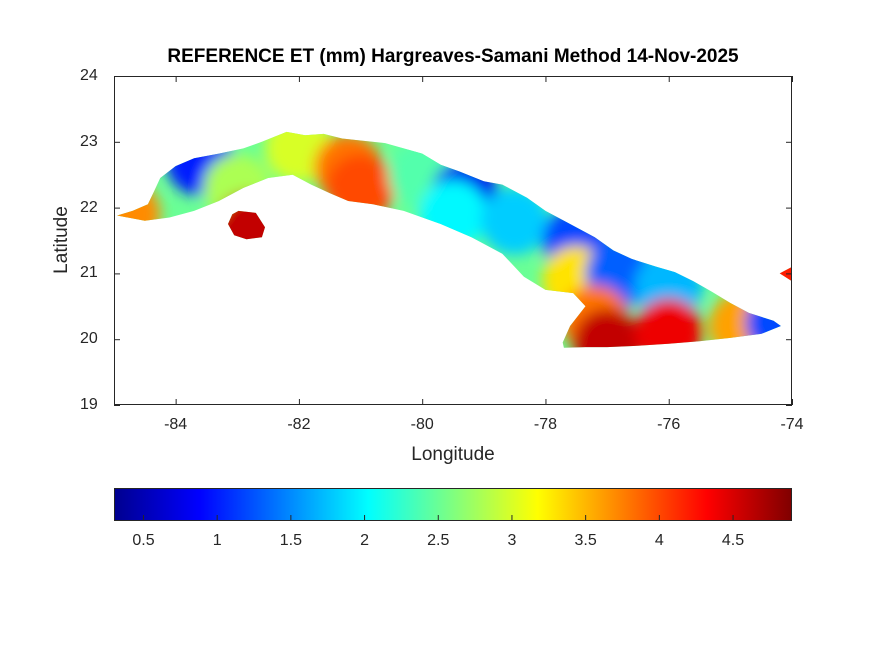 The height and width of the screenshot is (656, 875). What do you see at coordinates (217, 540) in the screenshot?
I see `colorbar-tick-label: 1` at bounding box center [217, 540].